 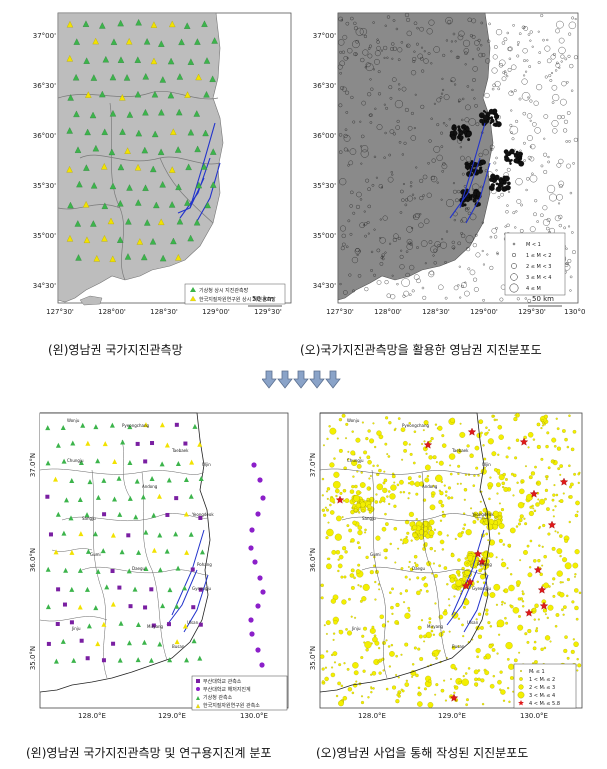 What do you see at coordinates (235, 294) in the screenshot?
I see `legend-box: 기상청 상시 지진관측망 한국지질자원연구원 상시 지진관측망` at bounding box center [235, 294].